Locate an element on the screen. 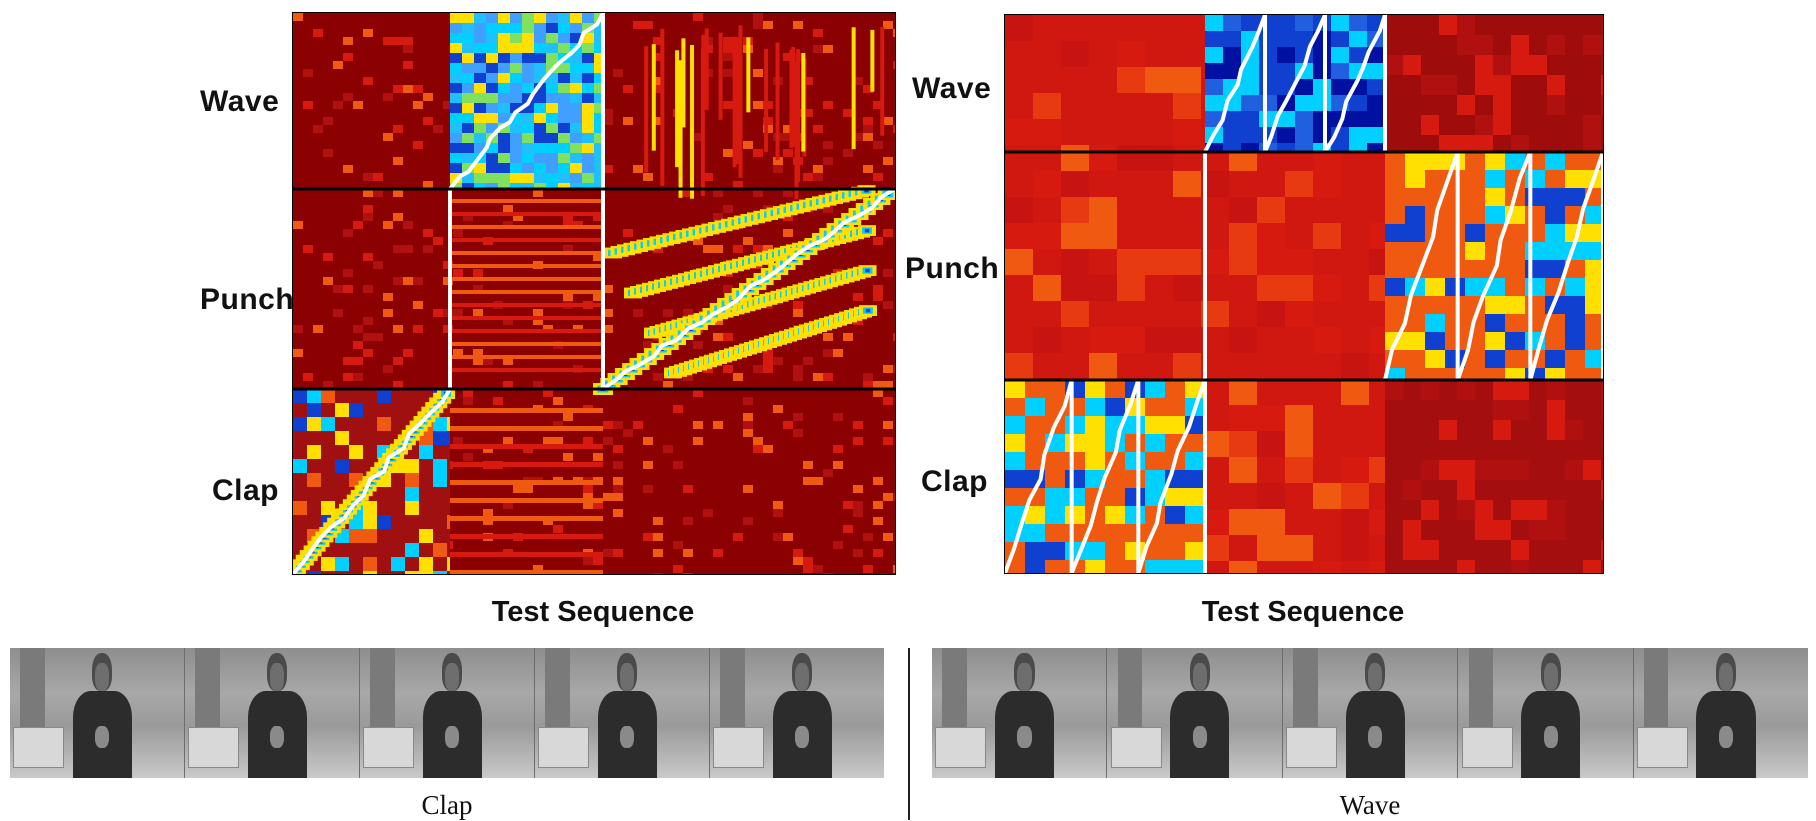  right-video-strip is located at coordinates (1370, 713).